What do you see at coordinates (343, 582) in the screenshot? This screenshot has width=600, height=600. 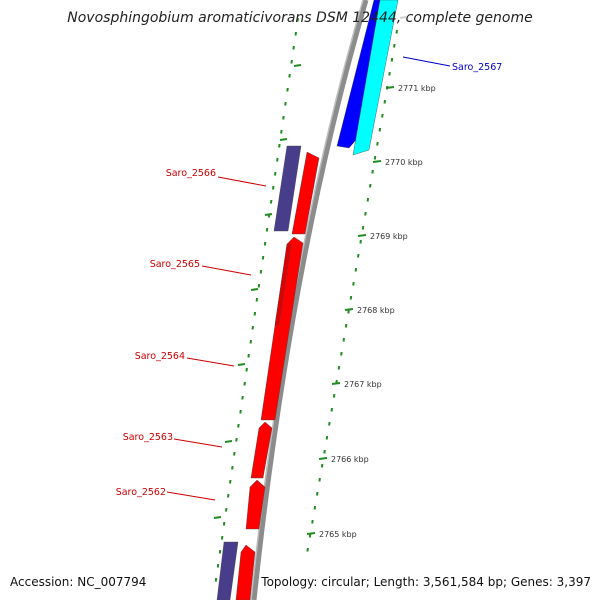 I see `topology-value: circular` at bounding box center [343, 582].